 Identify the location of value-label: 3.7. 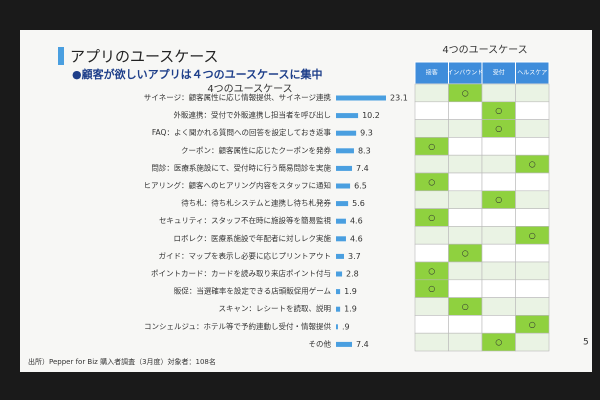
(354, 256).